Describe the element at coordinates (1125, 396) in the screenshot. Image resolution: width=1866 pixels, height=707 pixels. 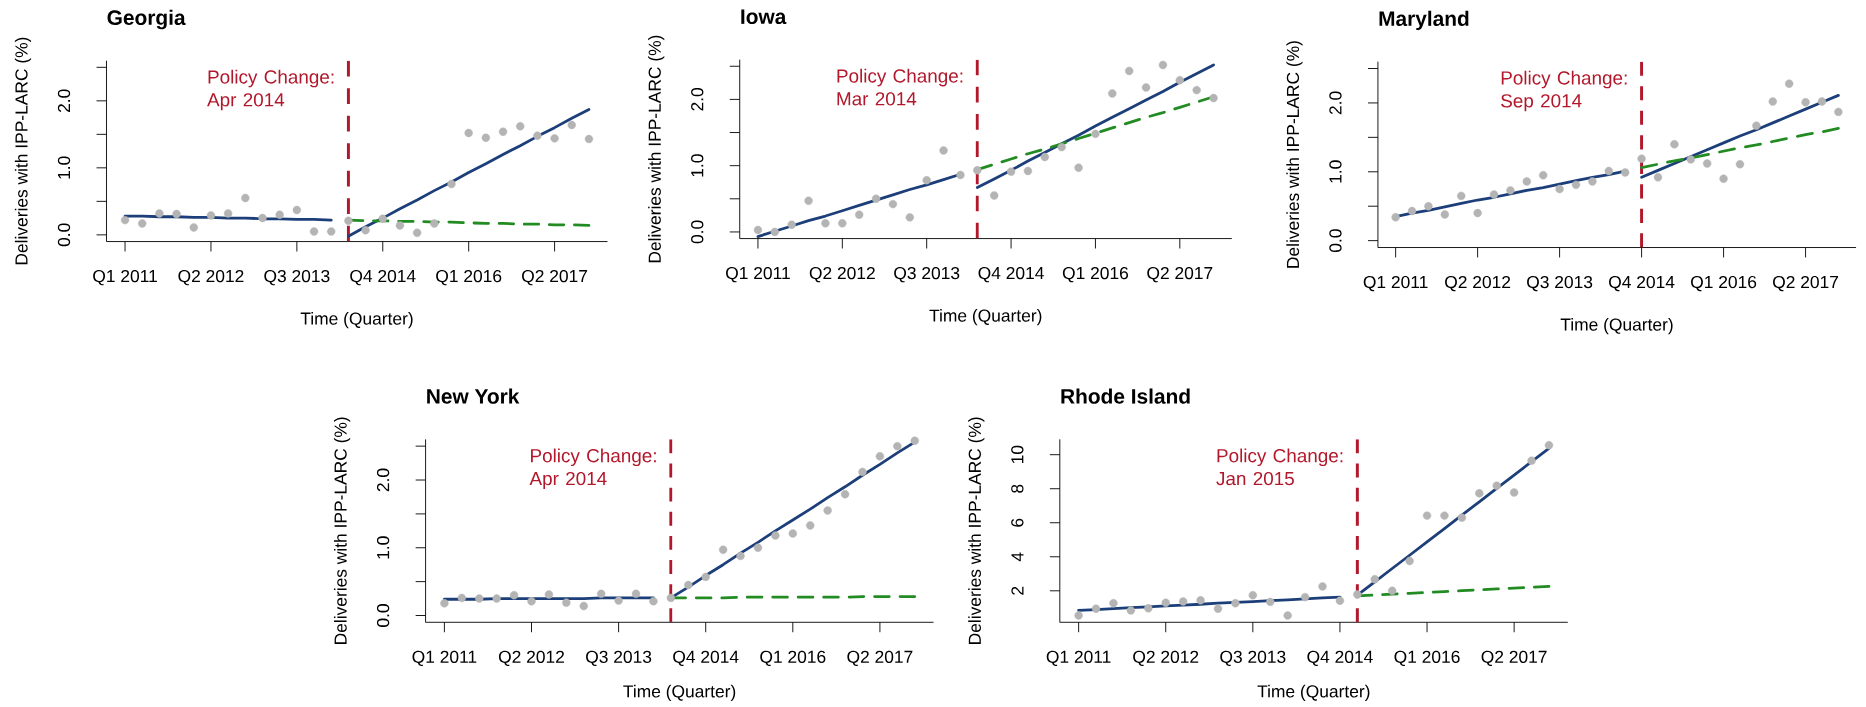
I see `chart-title: Rhode Island` at that location.